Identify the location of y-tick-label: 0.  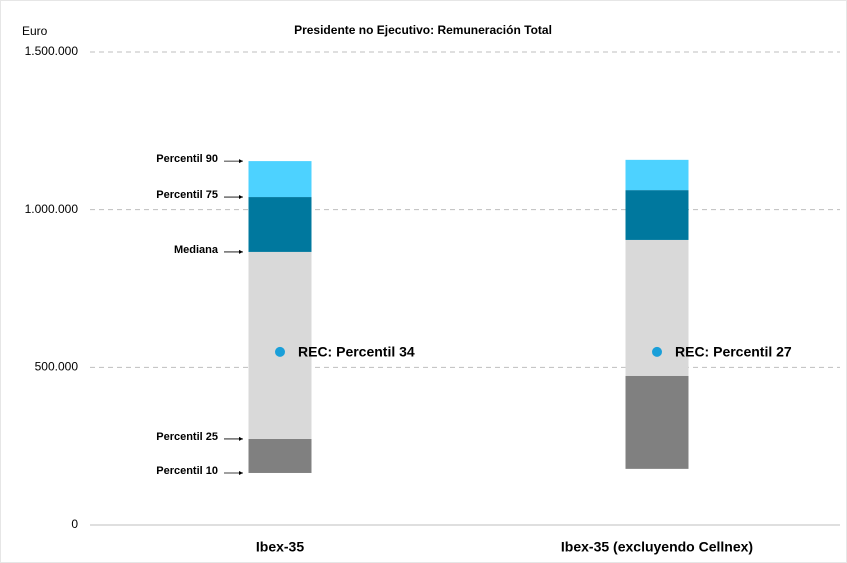
(74, 524).